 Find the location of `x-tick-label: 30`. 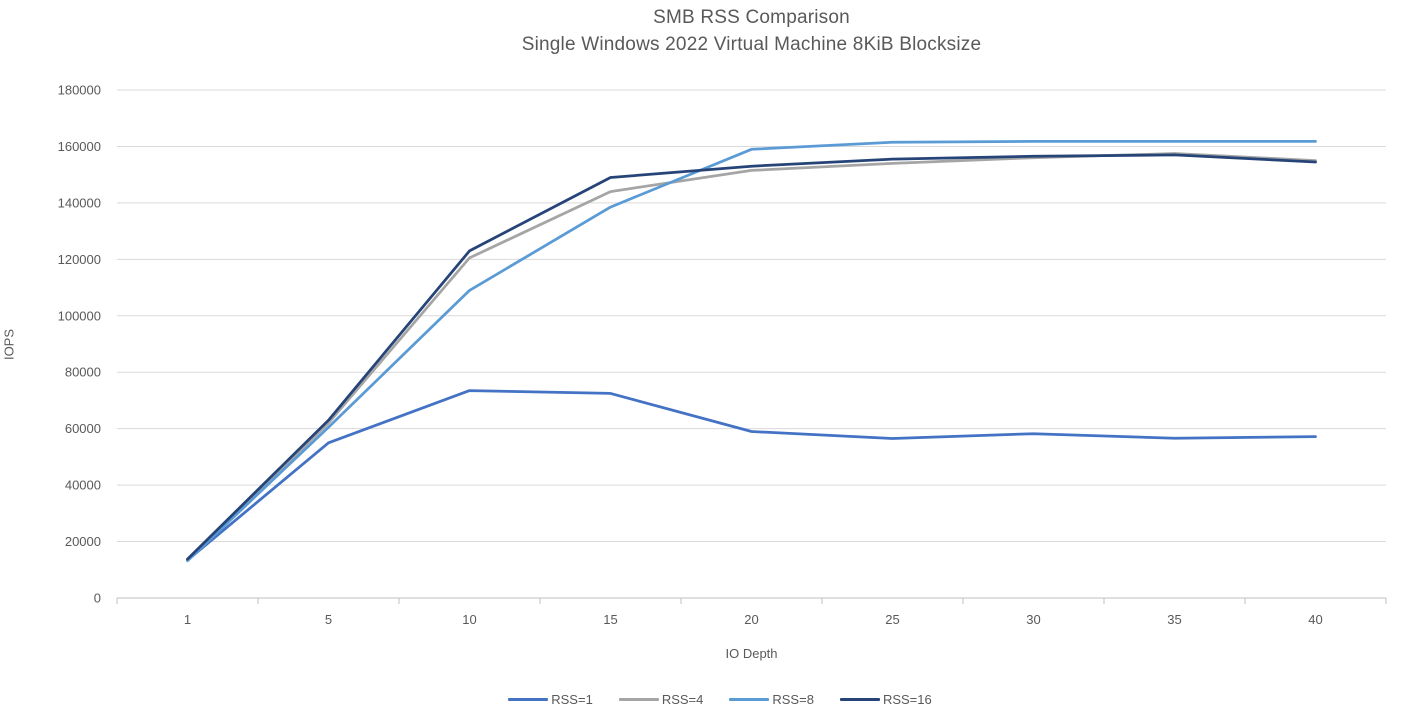

x-tick-label: 30 is located at coordinates (1033, 619).